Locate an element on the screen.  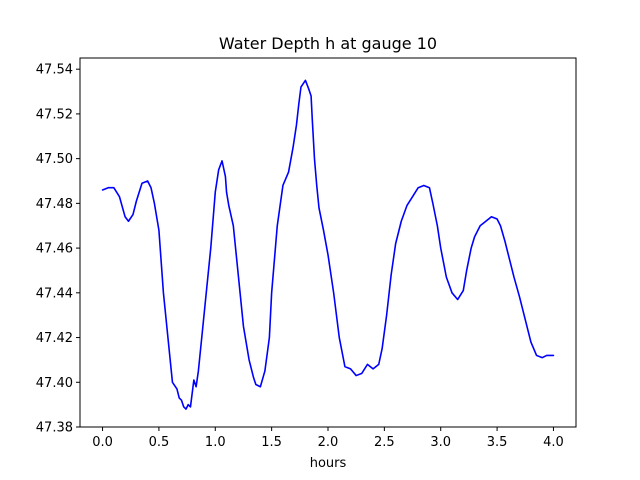
x-tick-label: 1.5 is located at coordinates (271, 442).